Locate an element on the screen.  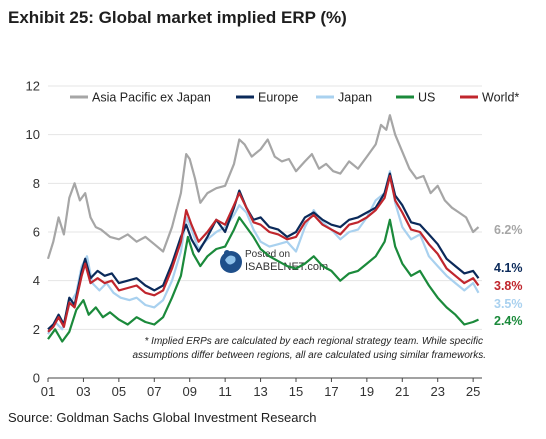
y-tick-8: 8 is located at coordinates (36, 183).